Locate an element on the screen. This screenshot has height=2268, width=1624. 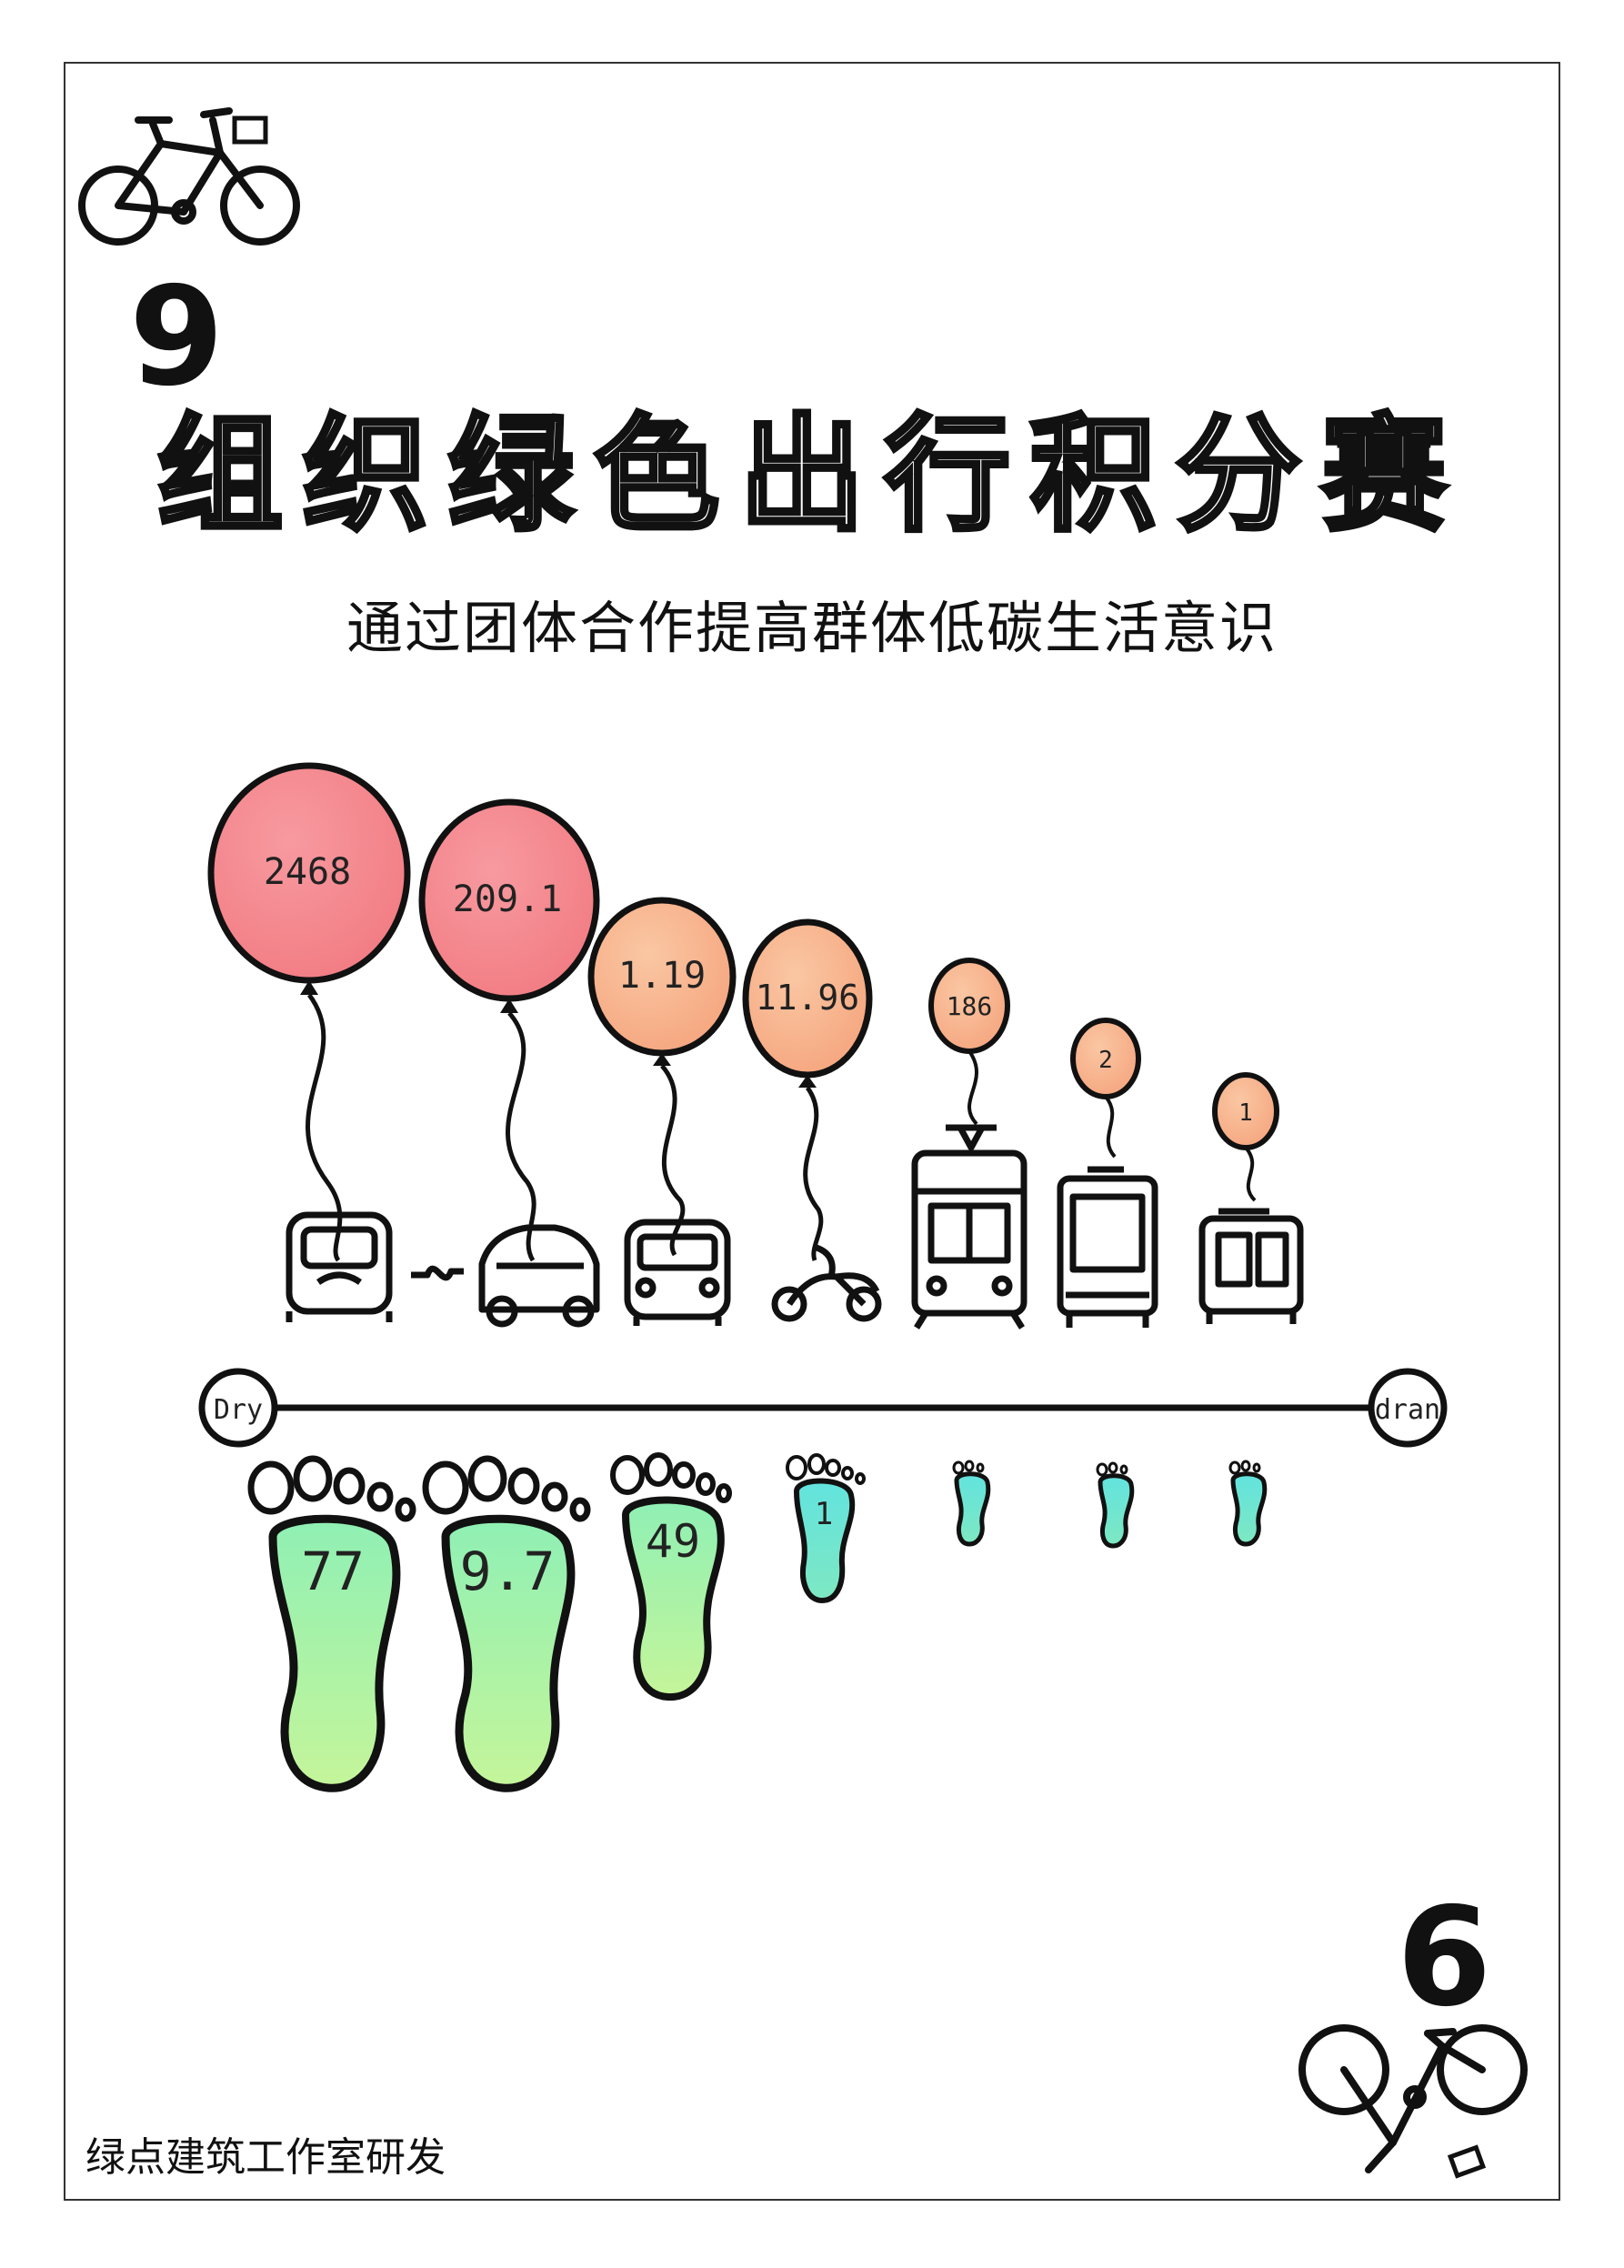
balloon-label: 11.96 is located at coordinates (807, 998).